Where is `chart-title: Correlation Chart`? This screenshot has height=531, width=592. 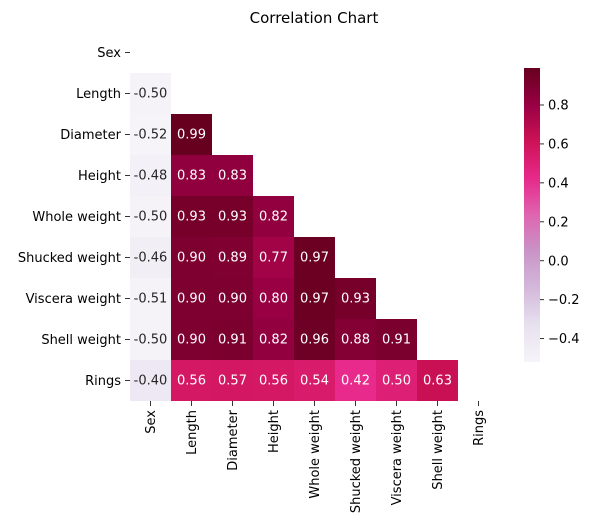 chart-title: Correlation Chart is located at coordinates (314, 18).